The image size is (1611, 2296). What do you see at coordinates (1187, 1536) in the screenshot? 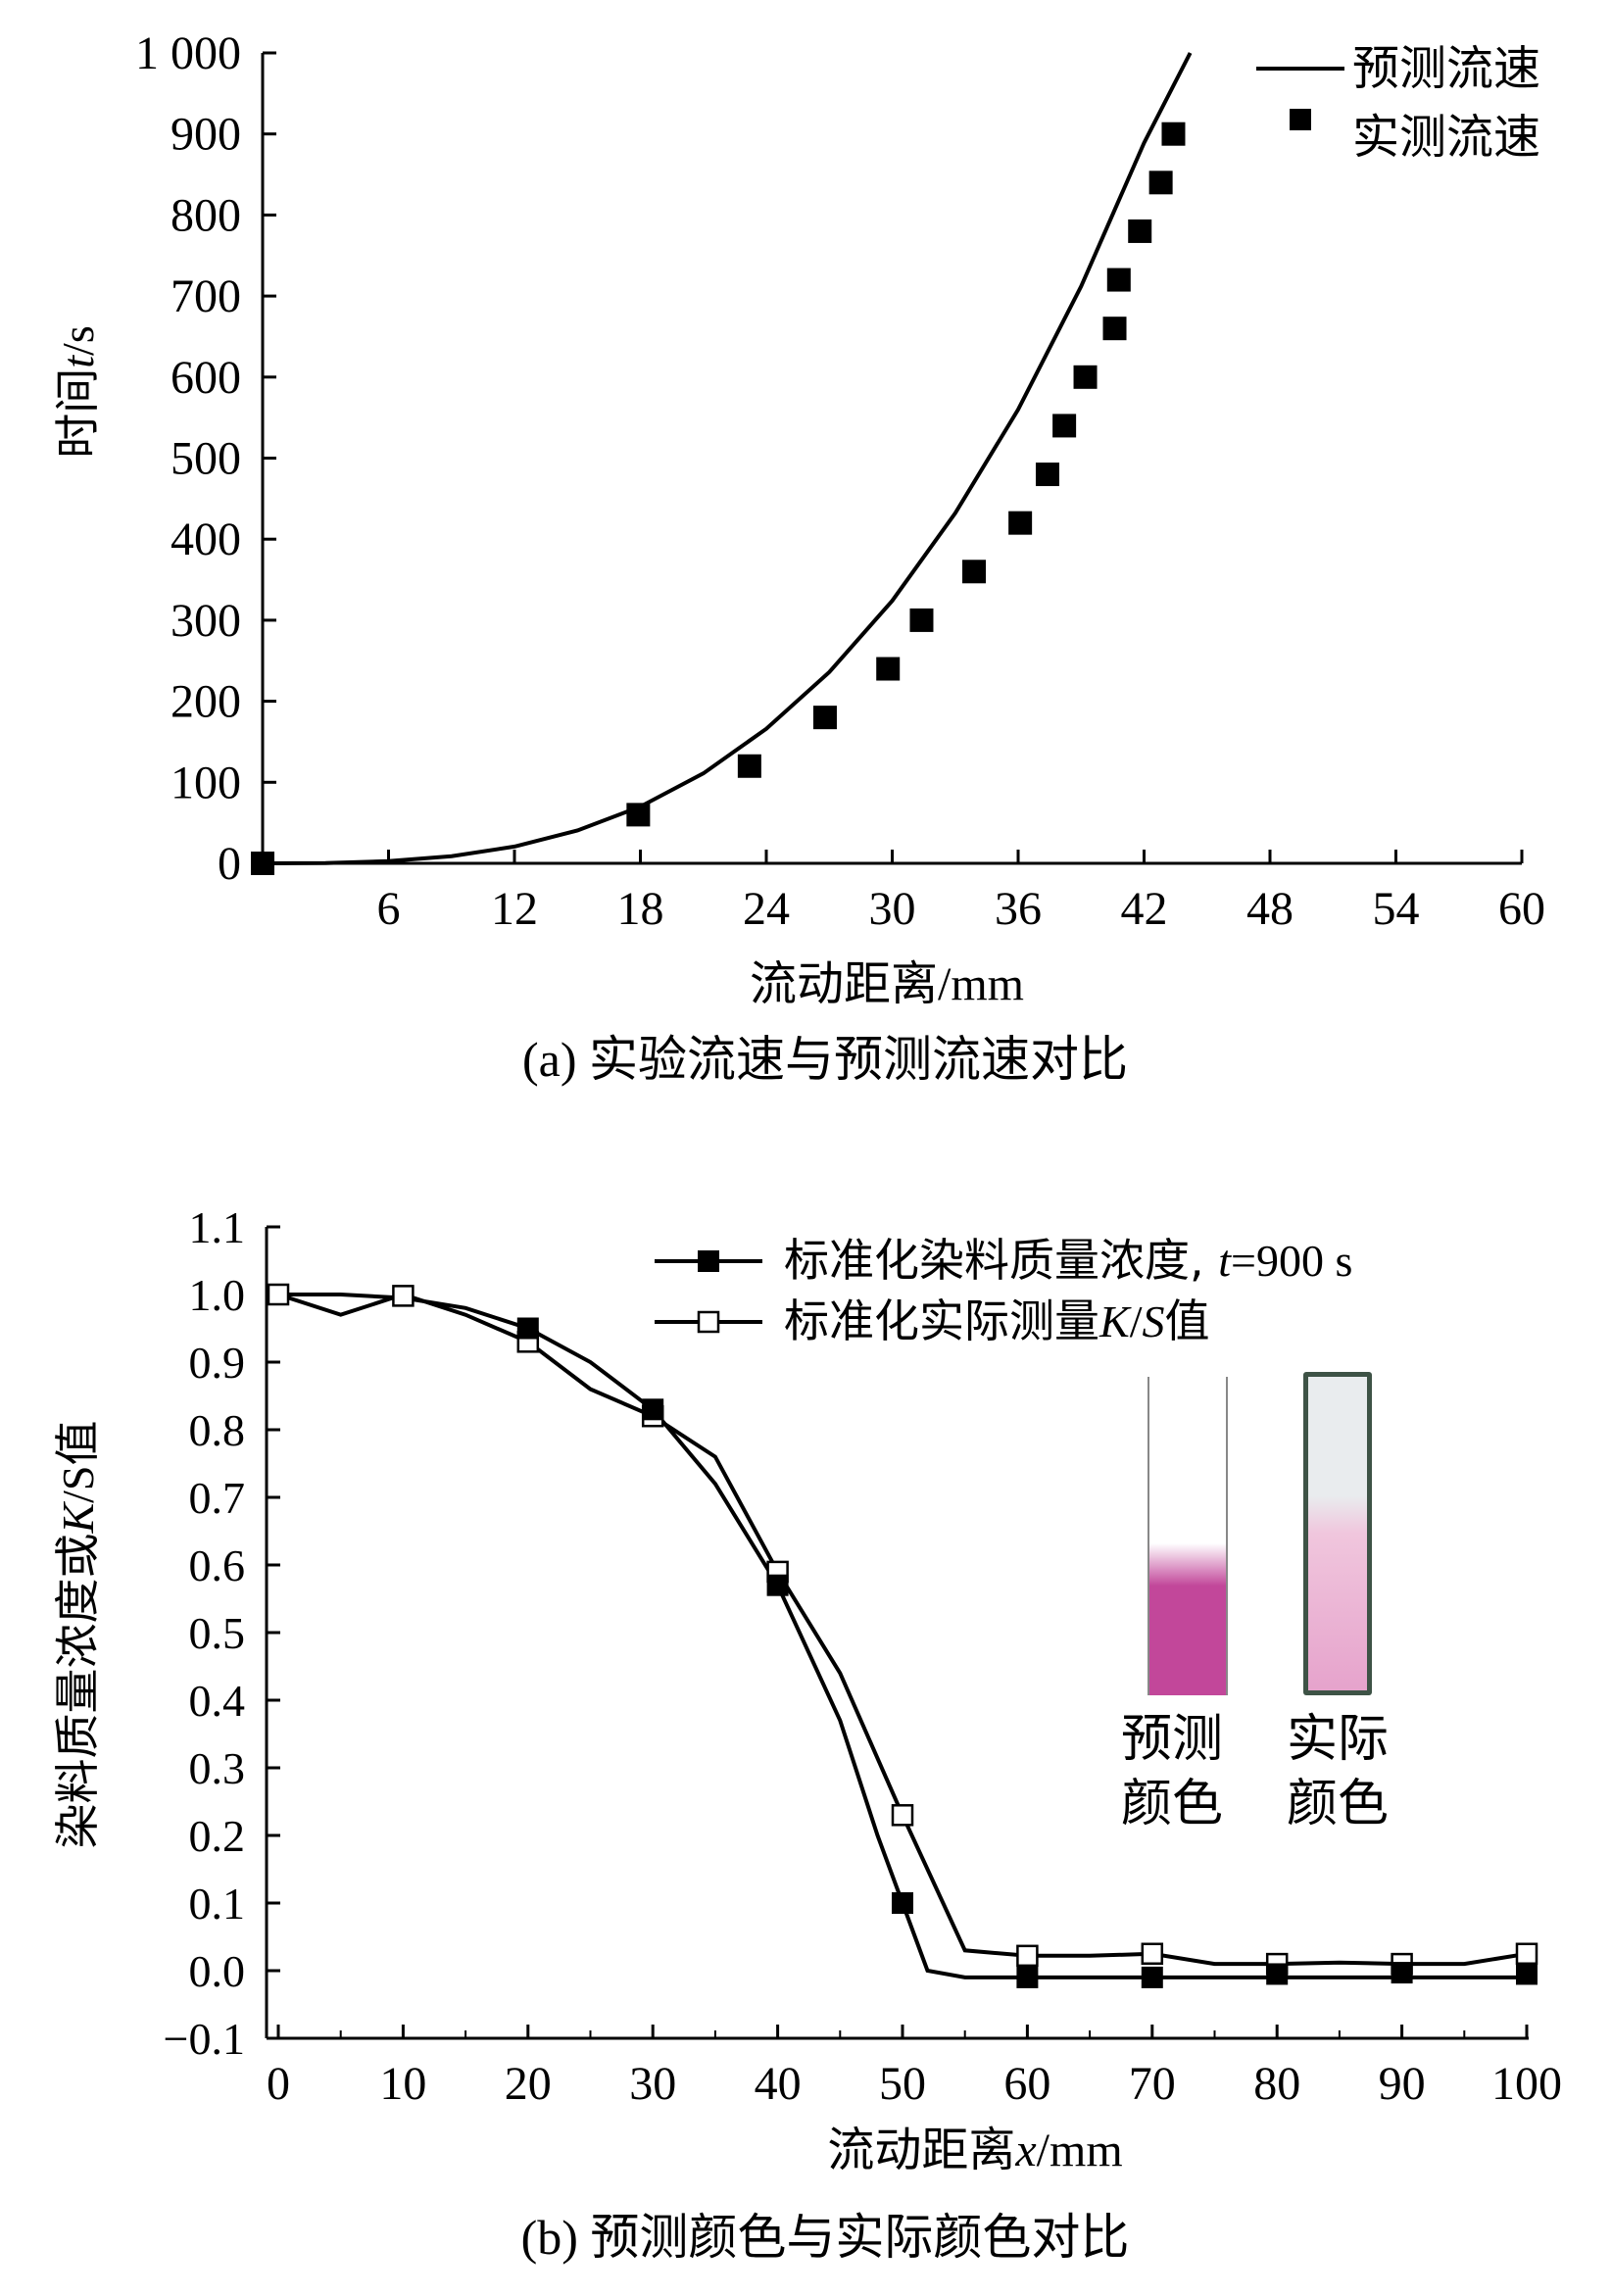
I see `predicted-color-strip` at bounding box center [1187, 1536].